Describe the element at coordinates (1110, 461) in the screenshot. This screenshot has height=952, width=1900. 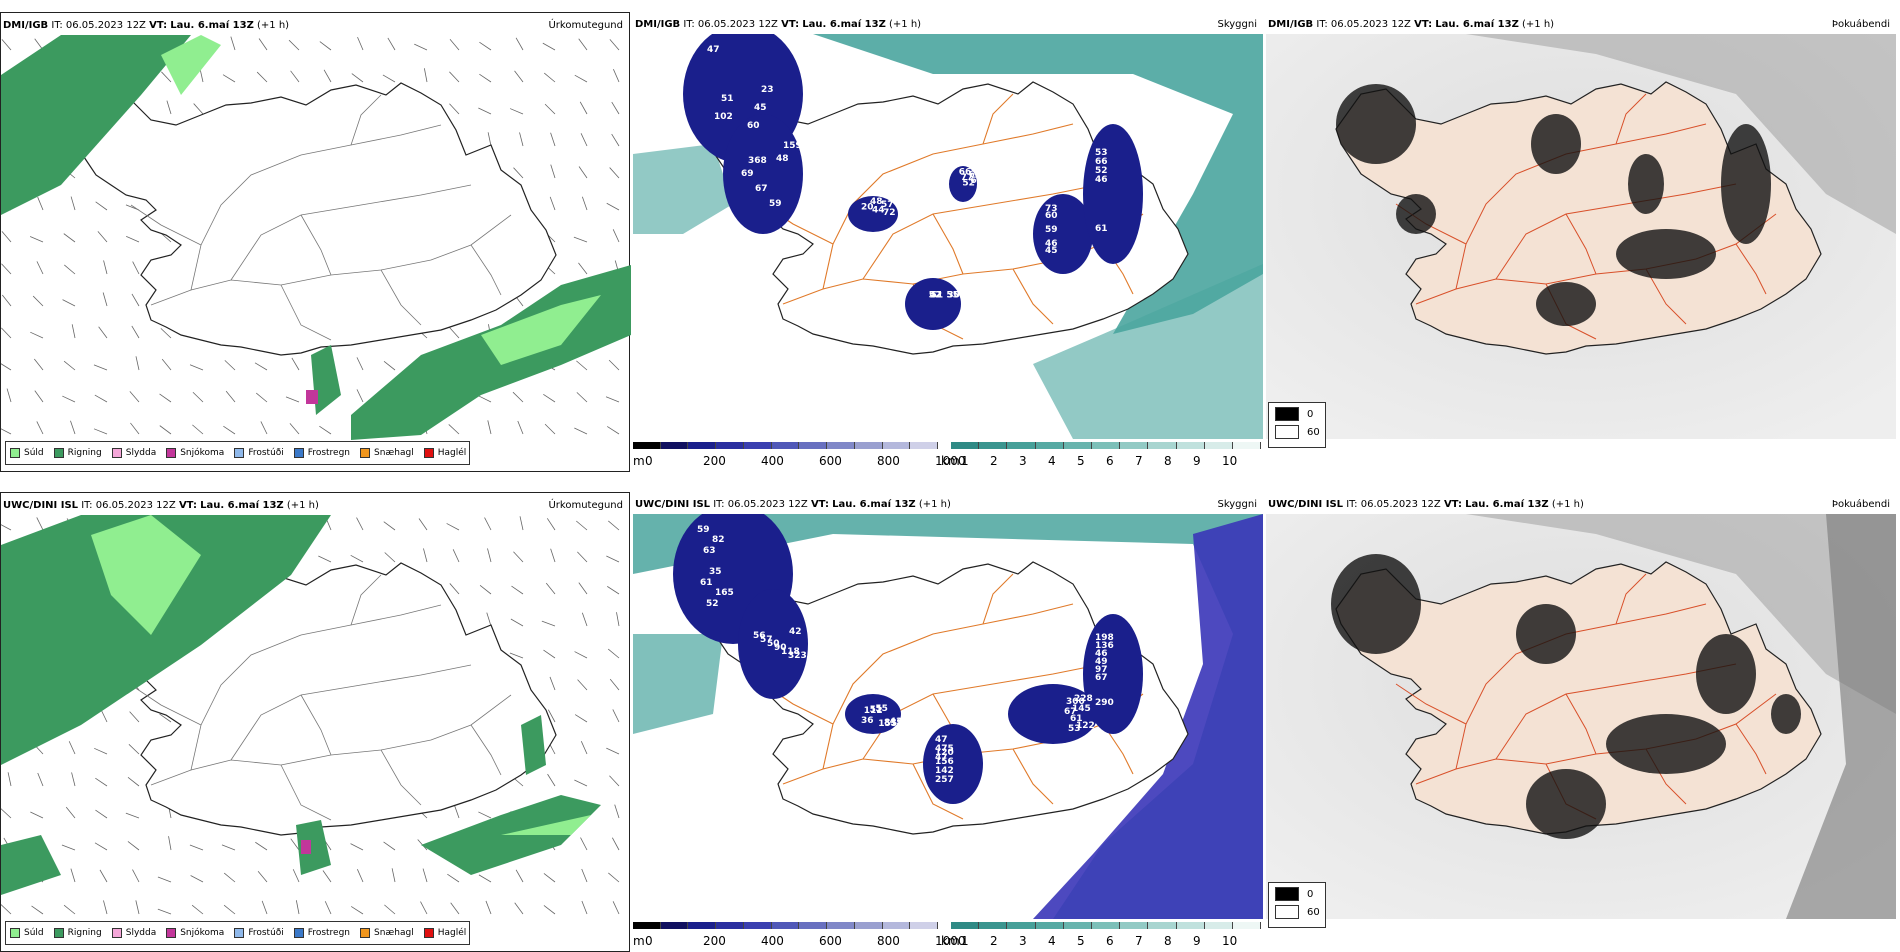
I see `visibility-tick: 6` at that location.